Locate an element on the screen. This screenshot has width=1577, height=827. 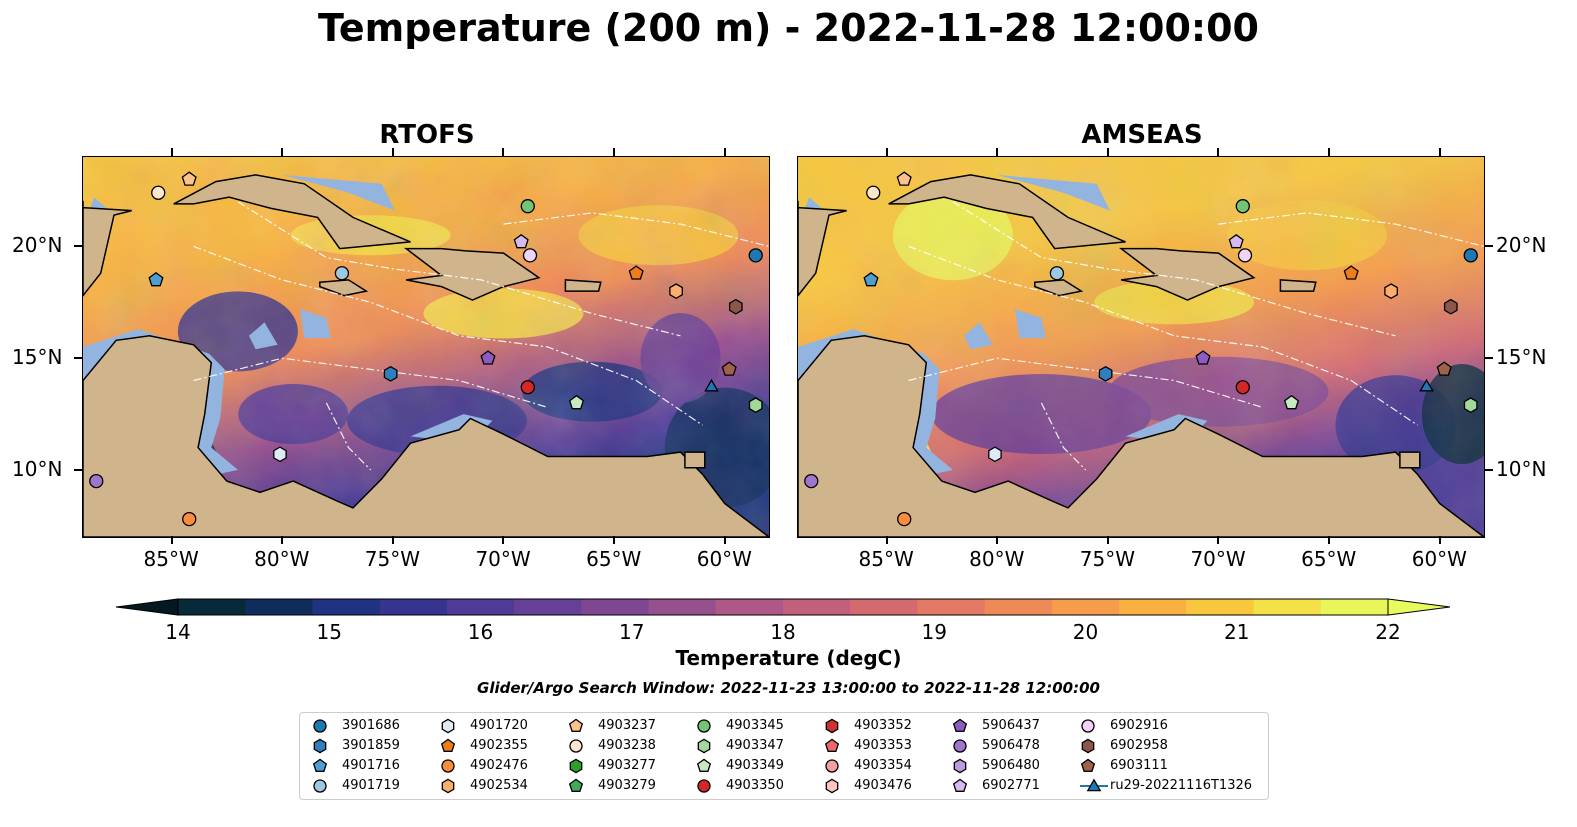
lon-tick-label: 85°W is located at coordinates (886, 559).